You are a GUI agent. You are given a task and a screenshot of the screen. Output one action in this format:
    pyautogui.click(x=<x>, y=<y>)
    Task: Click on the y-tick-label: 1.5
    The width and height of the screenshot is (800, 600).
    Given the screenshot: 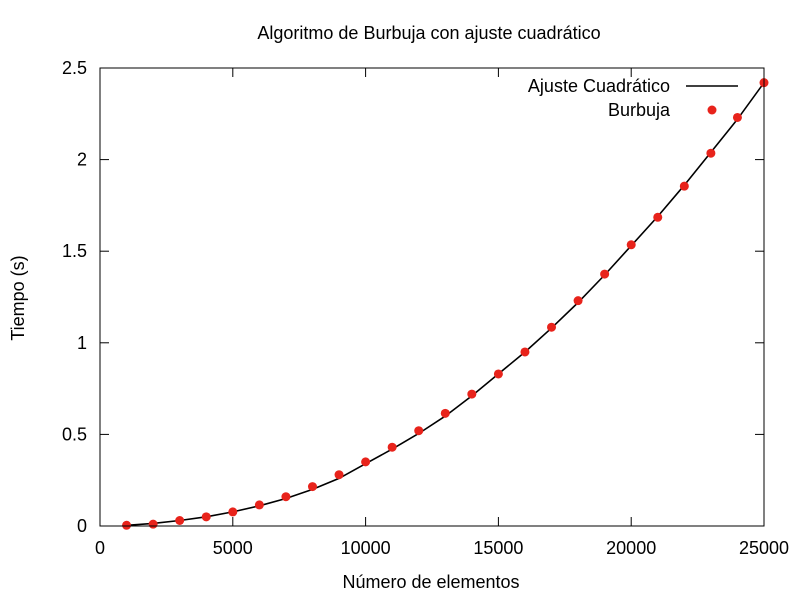 What is the action you would take?
    pyautogui.click(x=74, y=251)
    